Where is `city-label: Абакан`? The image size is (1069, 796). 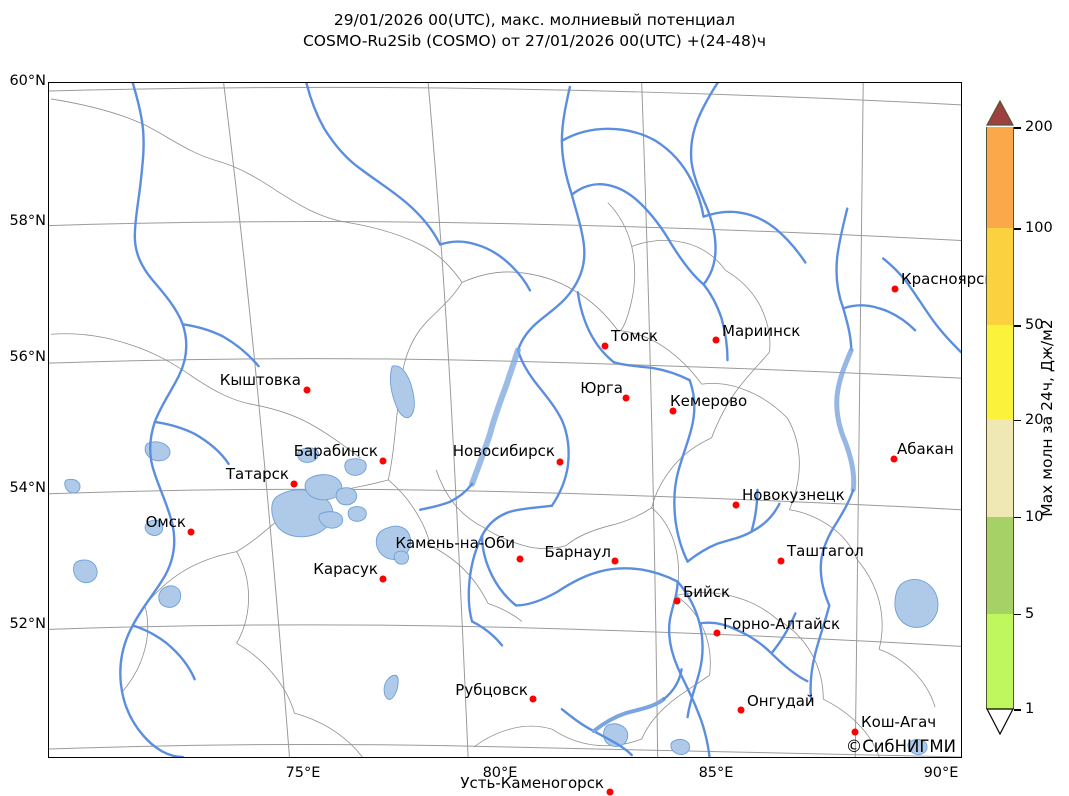 city-label: Абакан is located at coordinates (925, 449).